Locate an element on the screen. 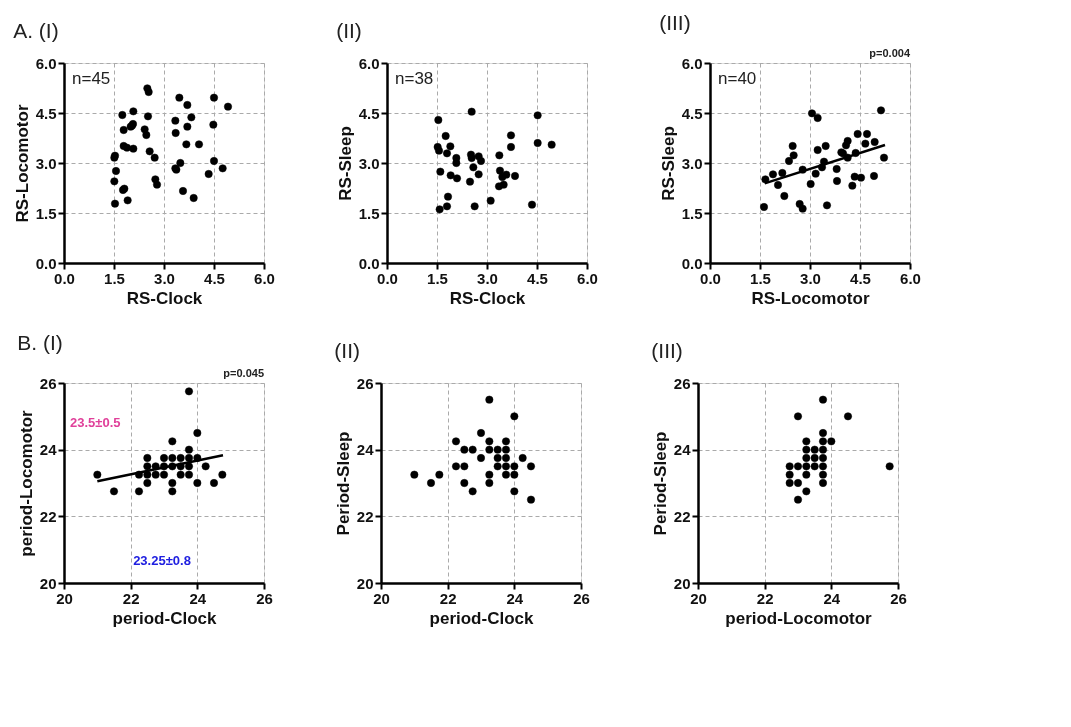 This screenshot has height=727, width=1071. annotation: n=38 is located at coordinates (414, 78).